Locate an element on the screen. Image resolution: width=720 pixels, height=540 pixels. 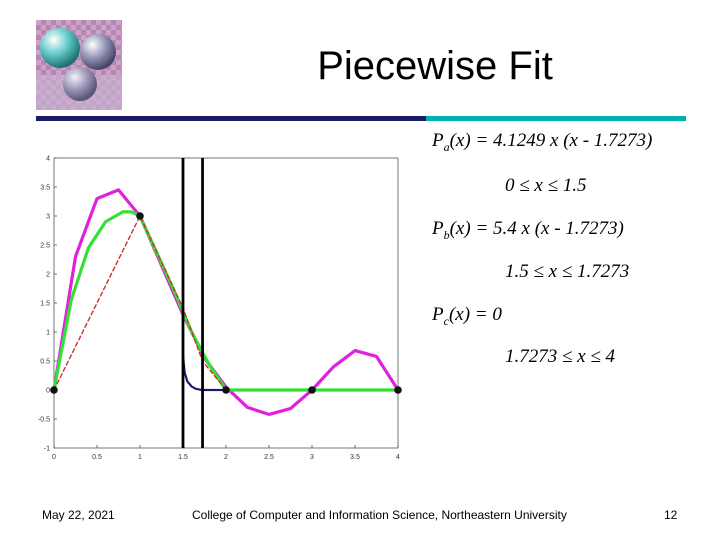
x-tick-label: 2 is located at coordinates (226, 457).